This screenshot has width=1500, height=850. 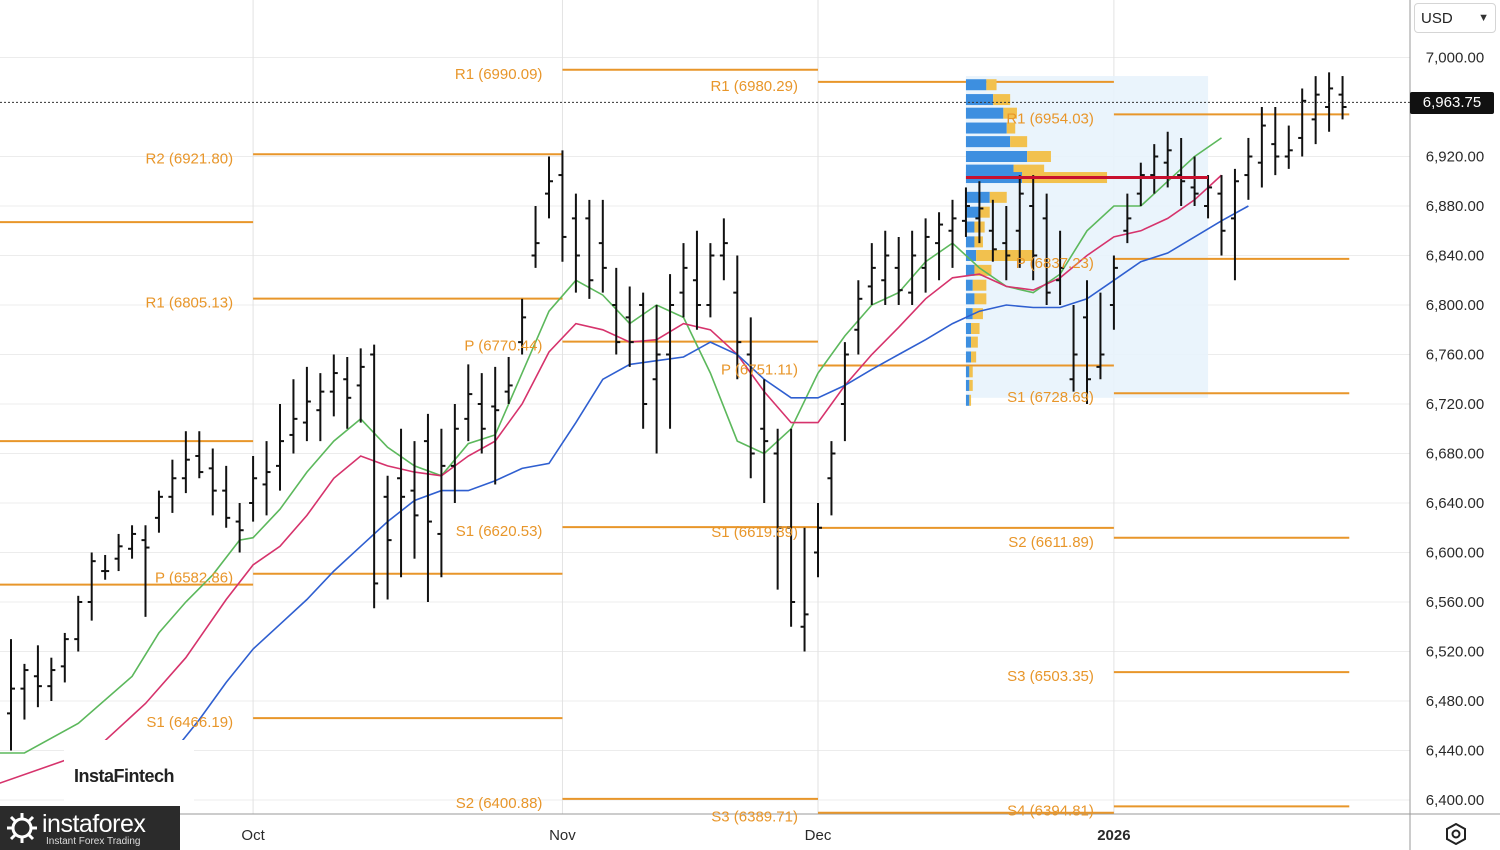 I want to click on pivot-label: P (6751.11), so click(x=759, y=370).